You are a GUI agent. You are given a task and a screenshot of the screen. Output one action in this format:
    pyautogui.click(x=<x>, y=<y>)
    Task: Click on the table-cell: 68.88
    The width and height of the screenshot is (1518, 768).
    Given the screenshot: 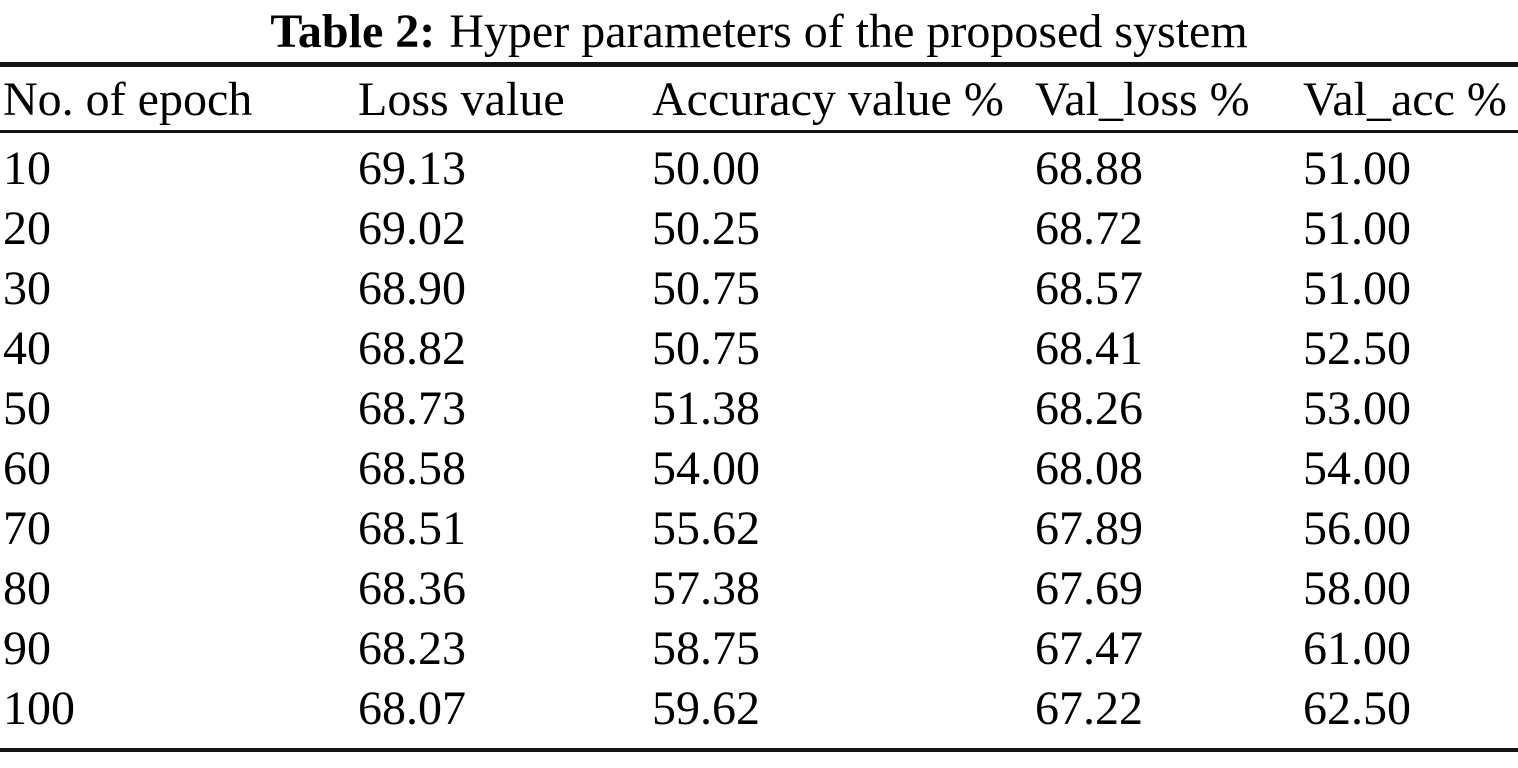 What is the action you would take?
    pyautogui.click(x=1089, y=168)
    